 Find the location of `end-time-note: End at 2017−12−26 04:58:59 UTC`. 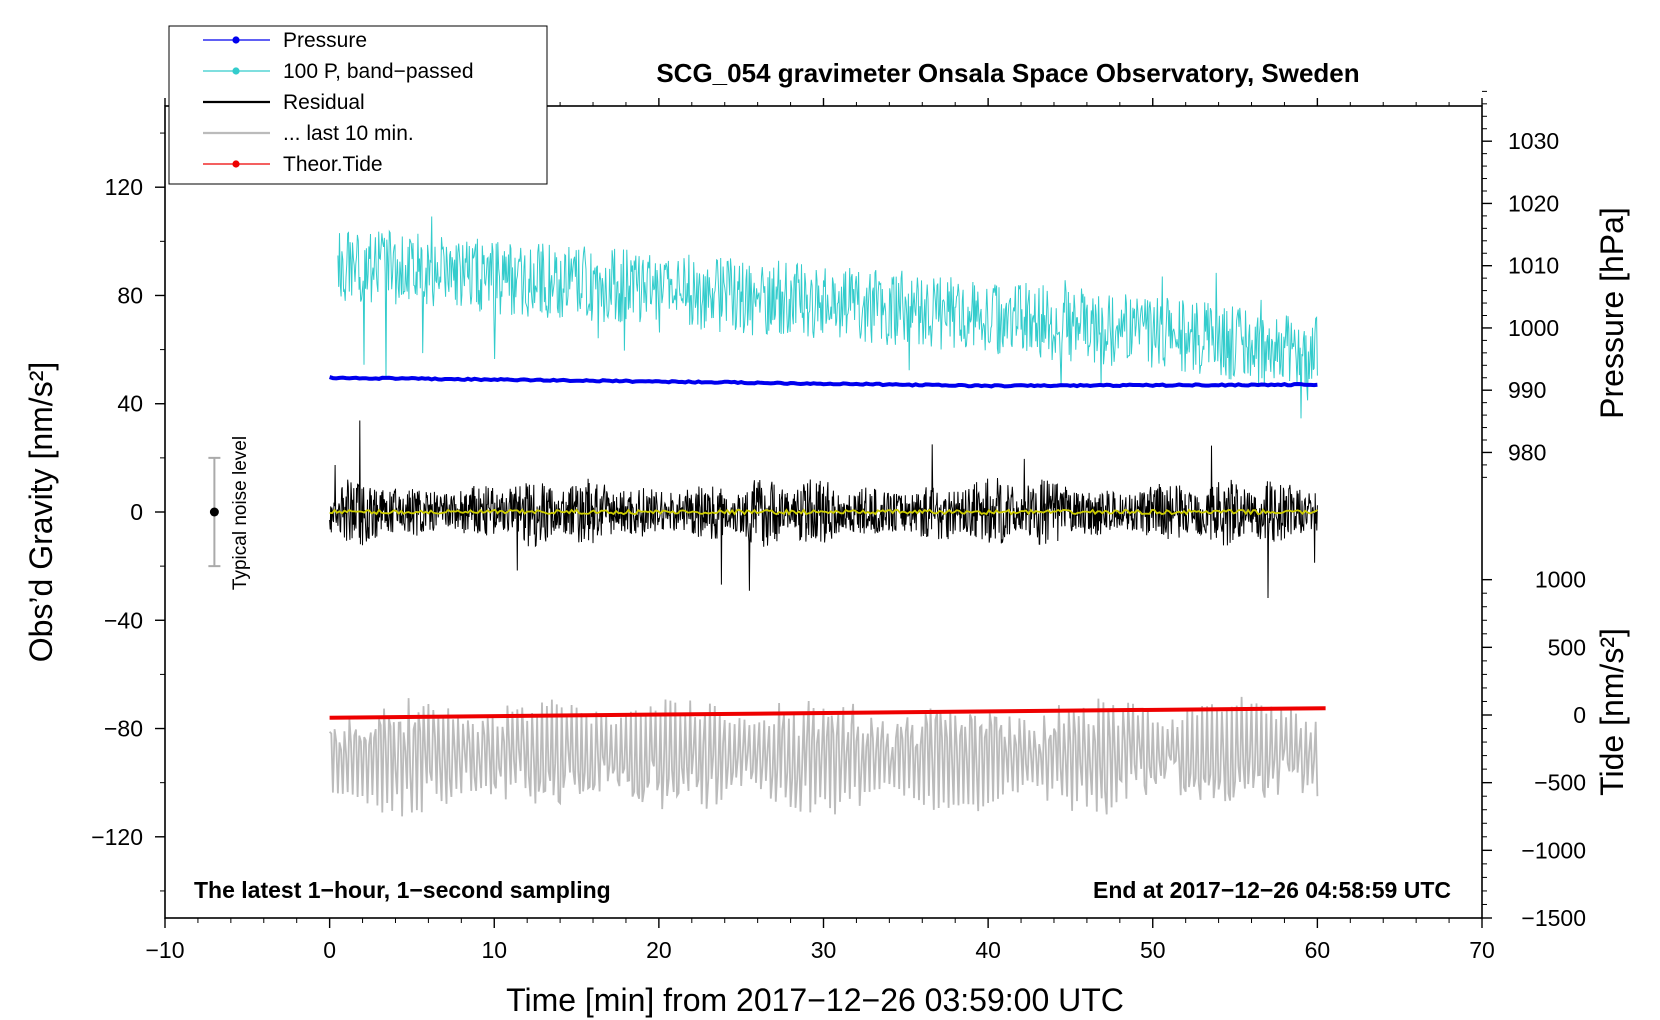

end-time-note: End at 2017−12−26 04:58:59 UTC is located at coordinates (1272, 890).